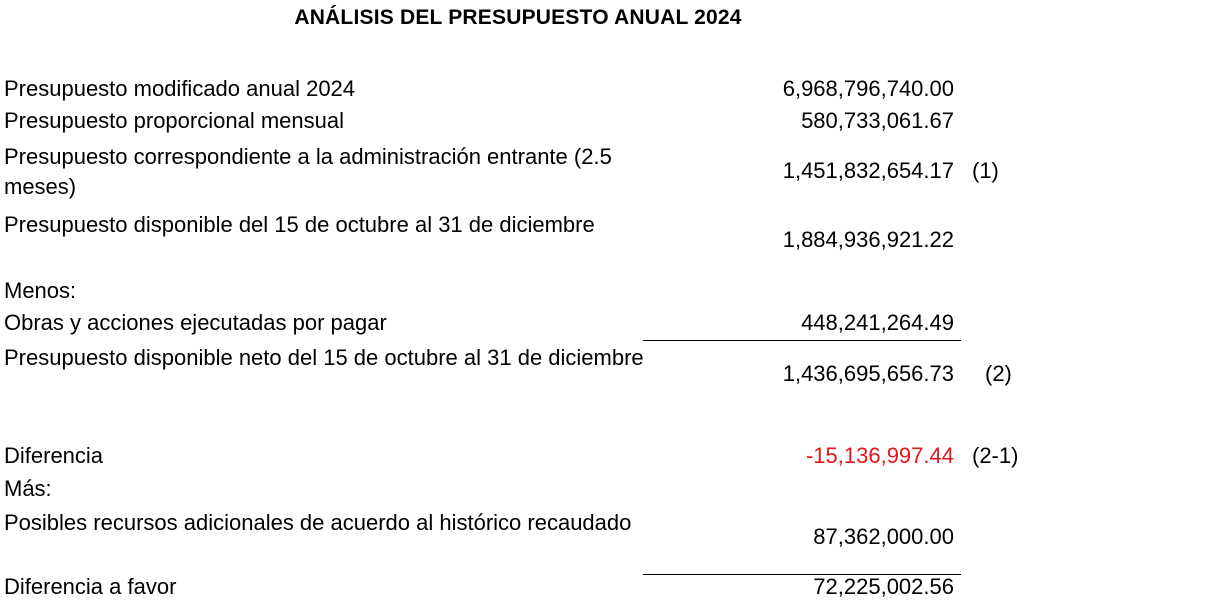 Image resolution: width=1210 pixels, height=605 pixels. Describe the element at coordinates (90, 586) in the screenshot. I see `row-label: Diferencia a favor` at that location.